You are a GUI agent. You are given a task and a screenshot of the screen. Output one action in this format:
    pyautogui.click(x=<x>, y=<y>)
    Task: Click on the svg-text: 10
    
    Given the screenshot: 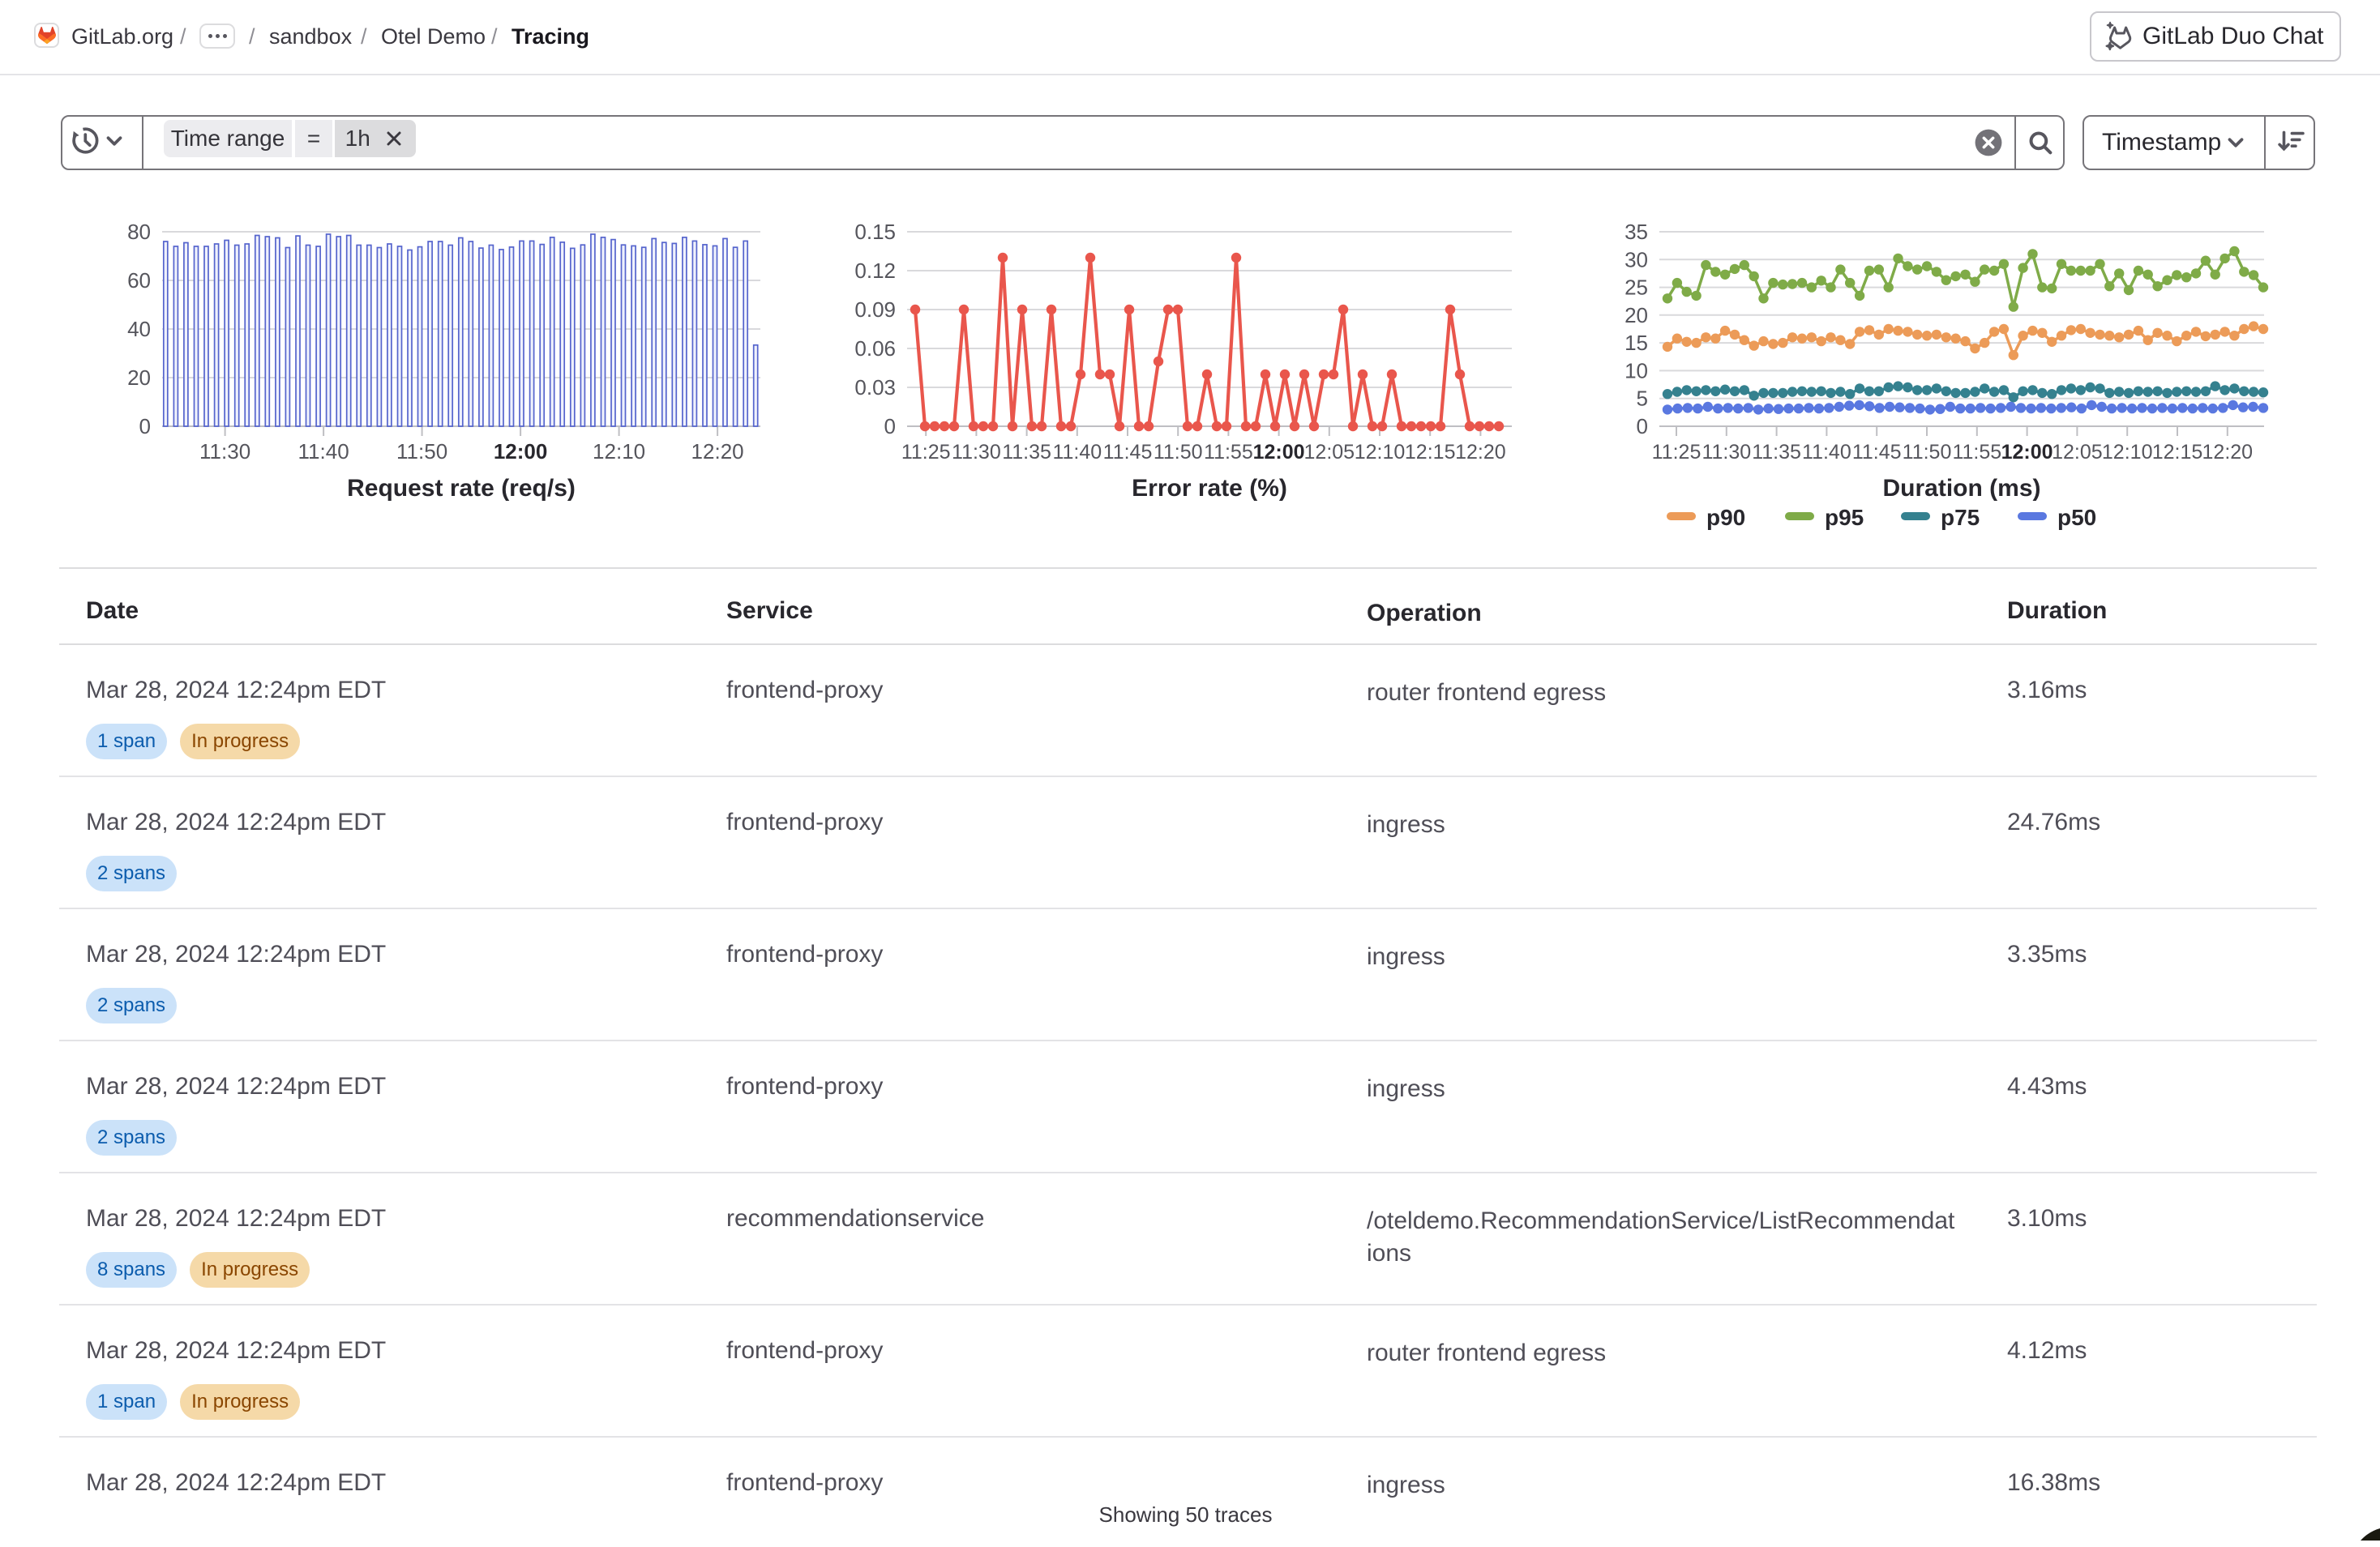 What is the action you would take?
    pyautogui.click(x=1636, y=370)
    